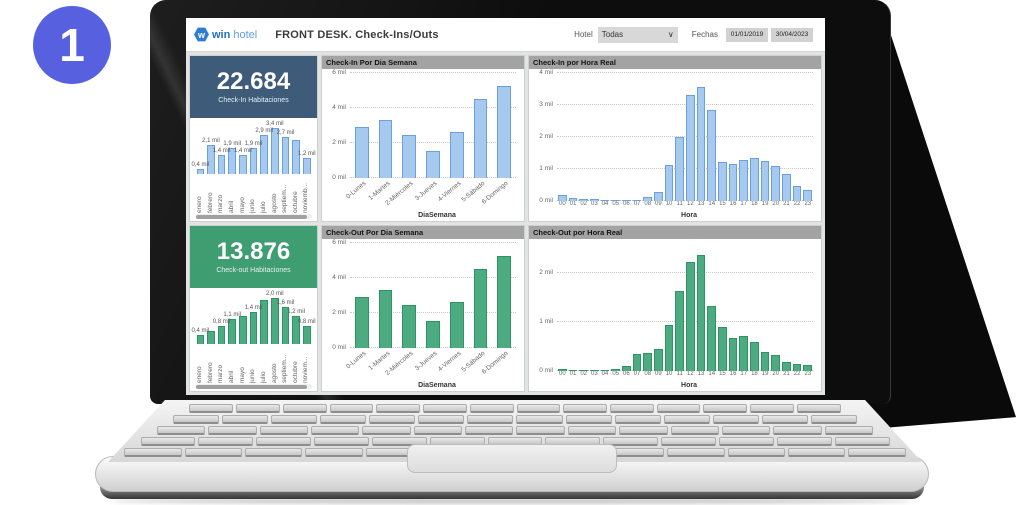 The width and height of the screenshot is (1024, 505). I want to click on date-from-input: 01/01/2019, so click(747, 34).